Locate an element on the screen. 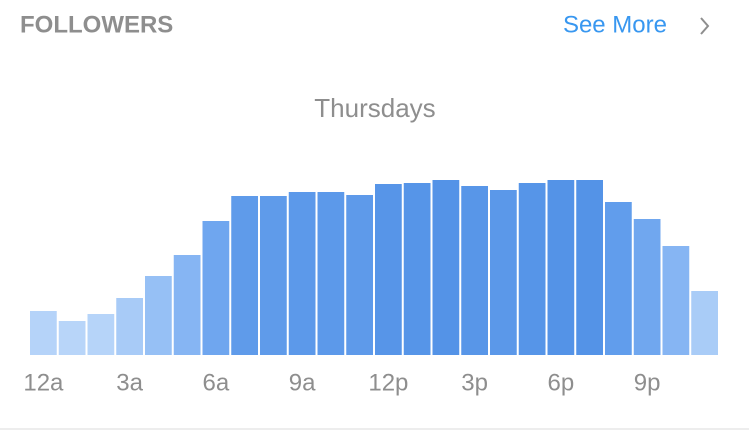 The image size is (749, 441). chart-title: Thursdays is located at coordinates (374, 108).